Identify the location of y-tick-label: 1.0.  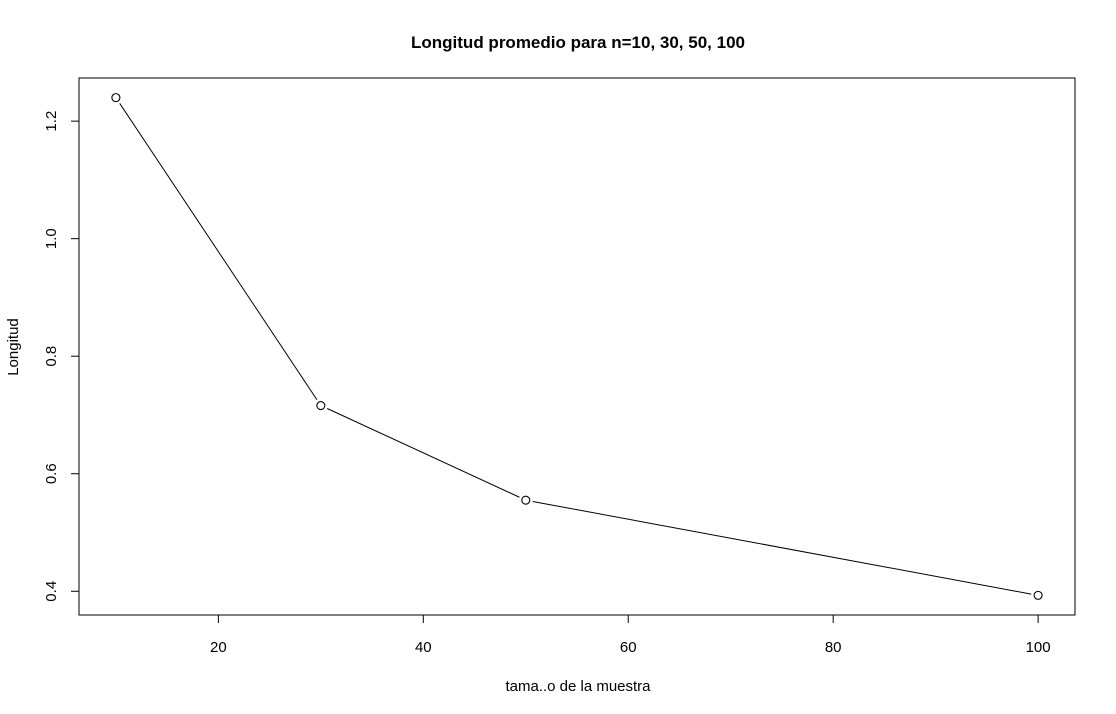
(51, 238).